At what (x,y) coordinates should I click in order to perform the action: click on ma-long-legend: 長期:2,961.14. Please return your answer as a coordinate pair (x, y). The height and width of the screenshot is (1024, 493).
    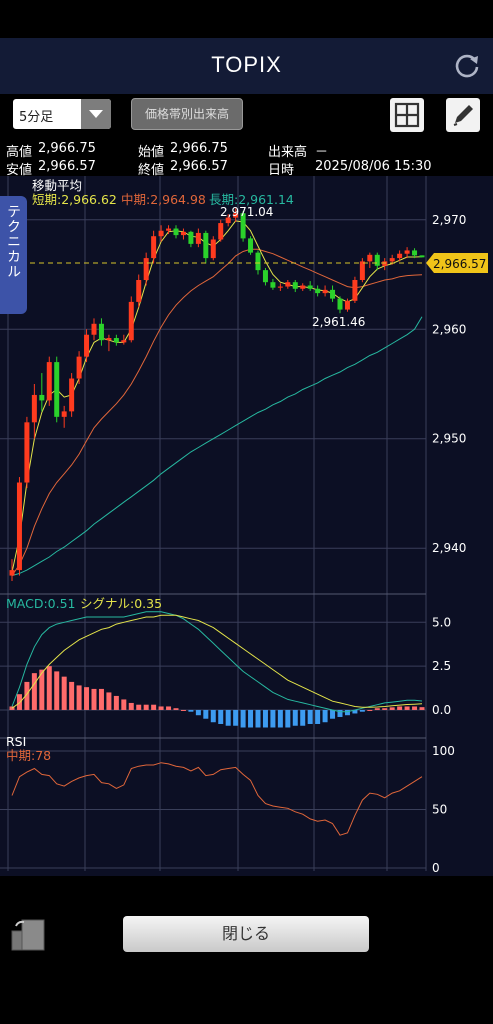
    Looking at the image, I should click on (251, 199).